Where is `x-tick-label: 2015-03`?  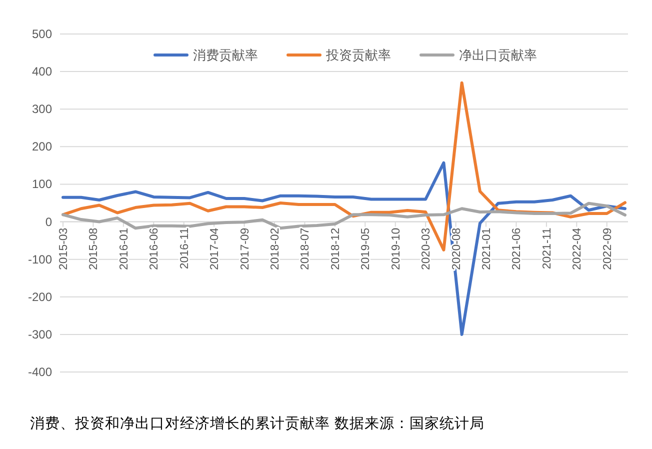
x-tick-label: 2015-03 is located at coordinates (64, 249).